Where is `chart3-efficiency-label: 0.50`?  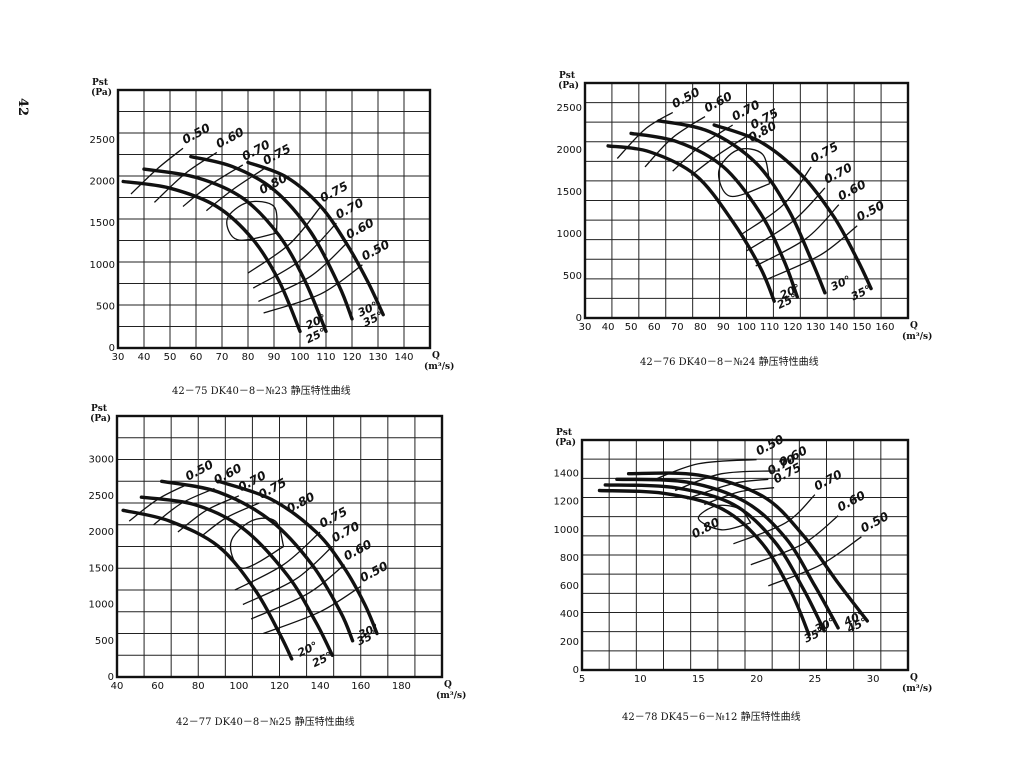 chart3-efficiency-label: 0.50 is located at coordinates (874, 522).